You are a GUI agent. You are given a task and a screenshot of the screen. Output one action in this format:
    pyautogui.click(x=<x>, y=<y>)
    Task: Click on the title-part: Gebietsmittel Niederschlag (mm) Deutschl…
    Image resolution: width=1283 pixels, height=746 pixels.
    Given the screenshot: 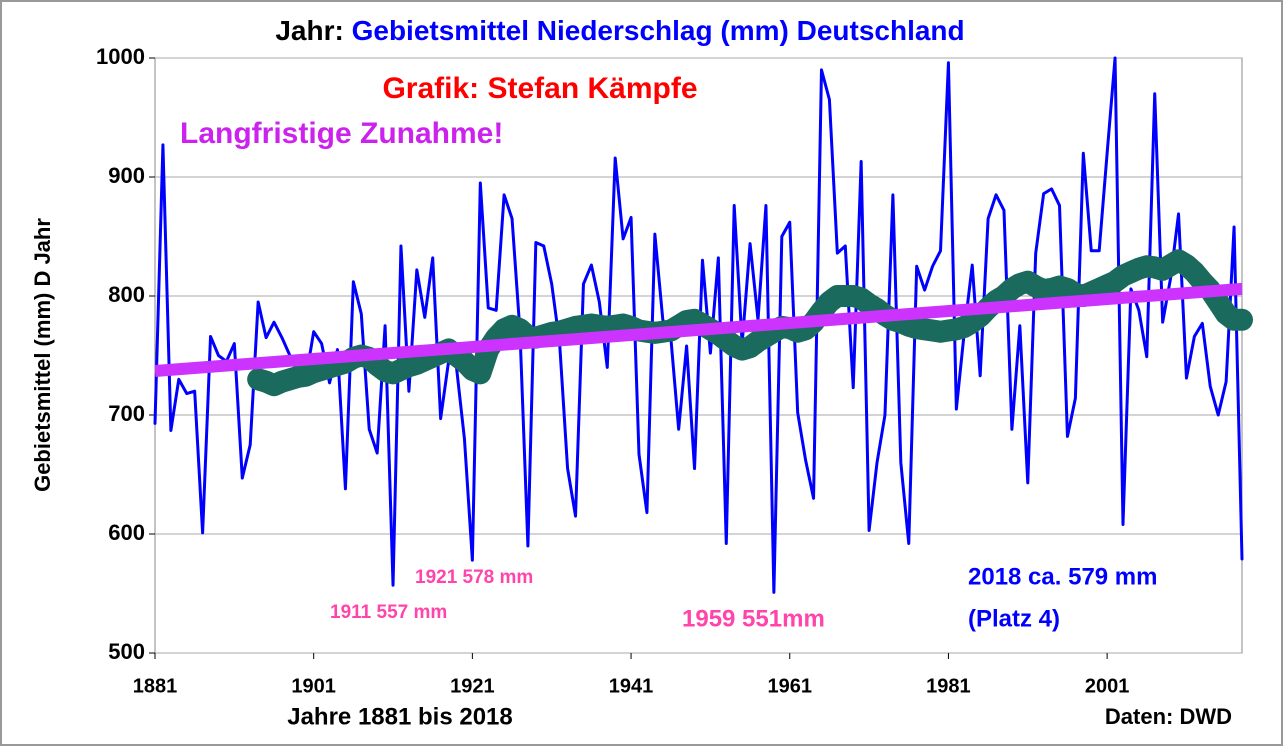 What is the action you would take?
    pyautogui.click(x=658, y=30)
    